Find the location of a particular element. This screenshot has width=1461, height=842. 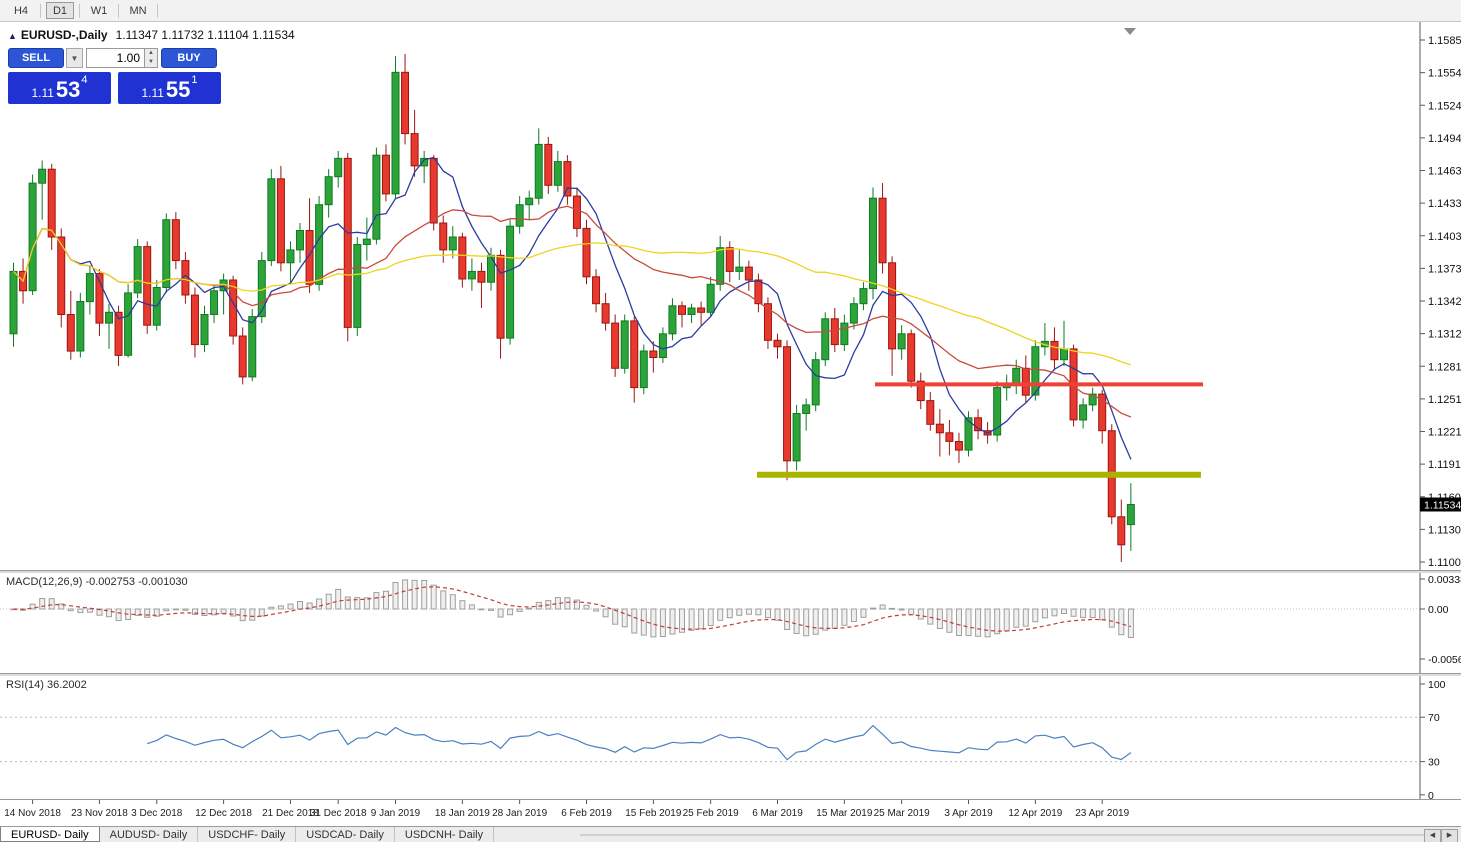

ask-price-tile: 1.11 55 1 is located at coordinates (169, 88).